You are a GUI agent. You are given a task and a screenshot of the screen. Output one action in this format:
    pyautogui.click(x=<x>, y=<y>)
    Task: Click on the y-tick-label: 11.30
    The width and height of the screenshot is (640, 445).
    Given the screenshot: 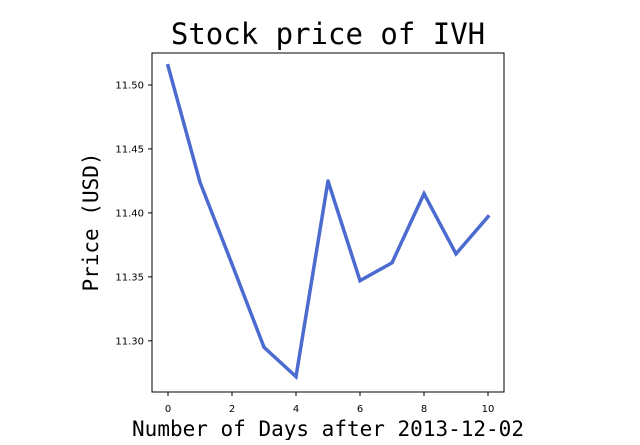 What is the action you would take?
    pyautogui.click(x=129, y=341)
    